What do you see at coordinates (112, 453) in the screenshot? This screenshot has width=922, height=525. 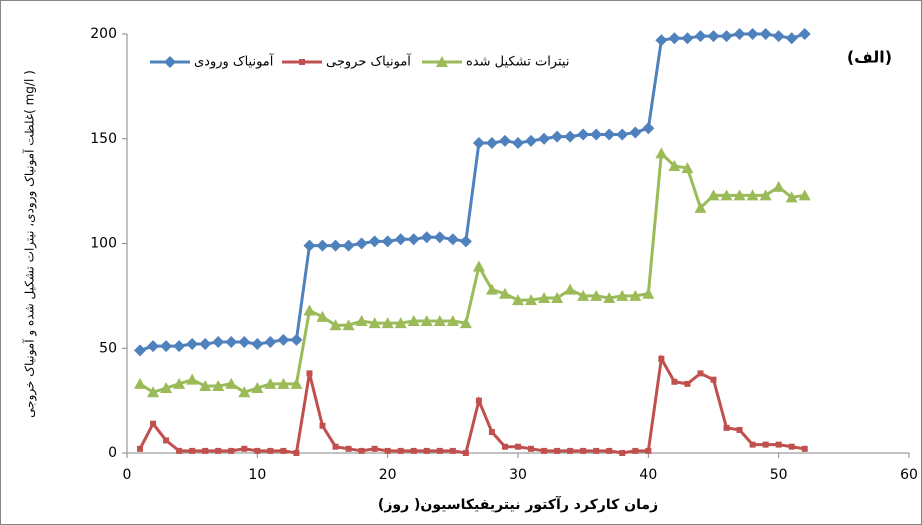 I see `y-tick-label: 0` at bounding box center [112, 453].